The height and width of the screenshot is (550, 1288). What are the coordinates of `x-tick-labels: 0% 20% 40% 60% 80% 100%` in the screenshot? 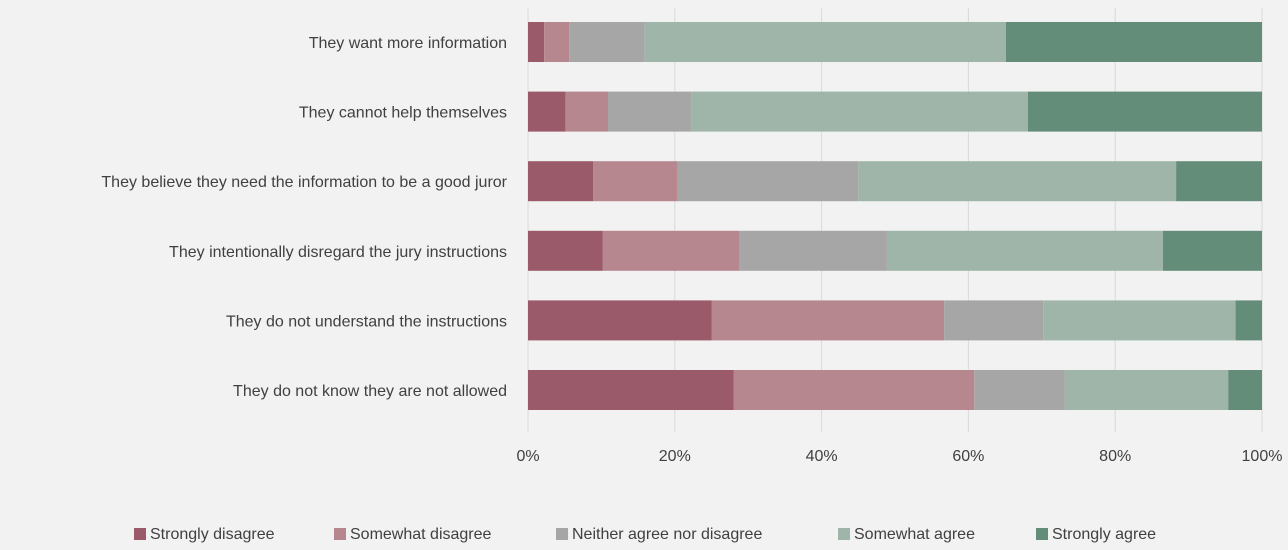 It's located at (899, 456).